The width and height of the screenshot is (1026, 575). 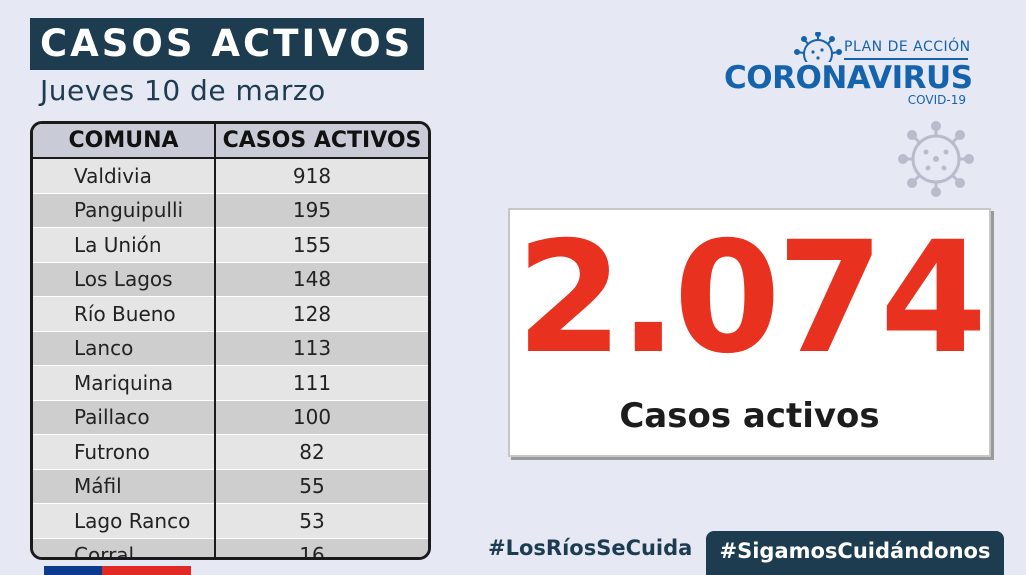 I want to click on table-row: Los Lagos 148, so click(x=230, y=279).